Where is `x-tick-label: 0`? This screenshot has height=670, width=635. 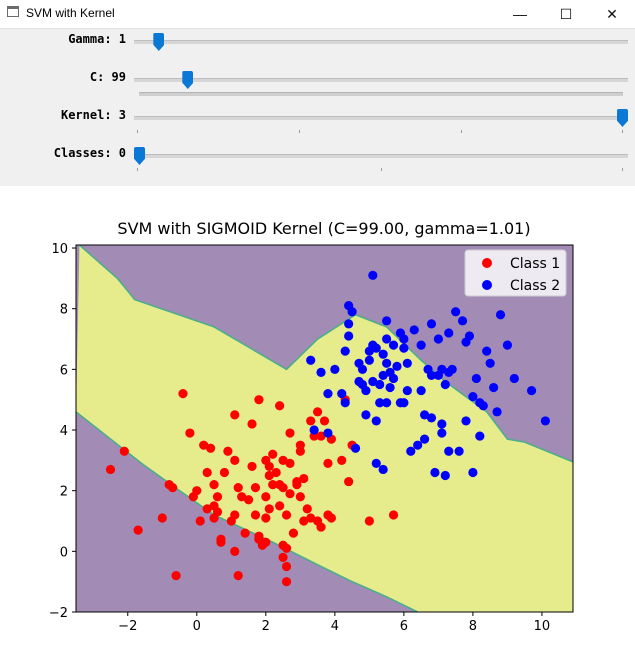
x-tick-label: 0 is located at coordinates (197, 626).